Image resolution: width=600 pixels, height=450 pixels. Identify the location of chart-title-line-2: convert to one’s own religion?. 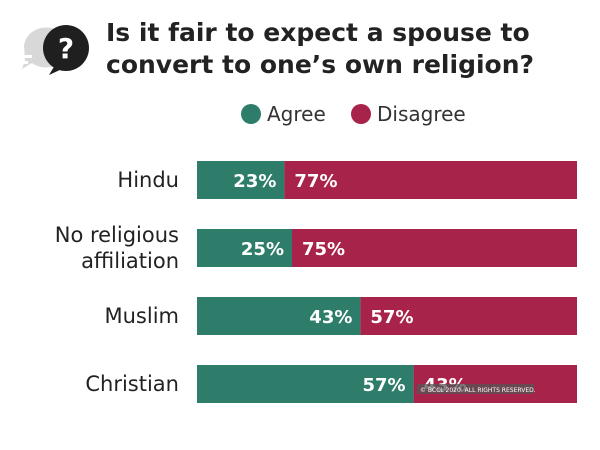
(320, 64).